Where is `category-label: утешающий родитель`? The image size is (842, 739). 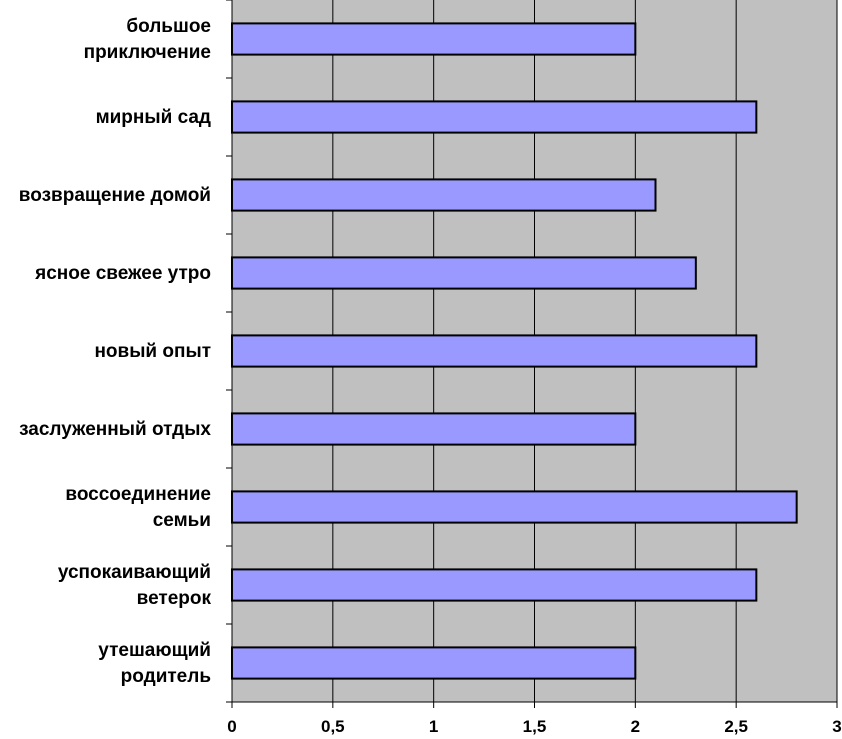 category-label: утешающий родитель is located at coordinates (154, 663).